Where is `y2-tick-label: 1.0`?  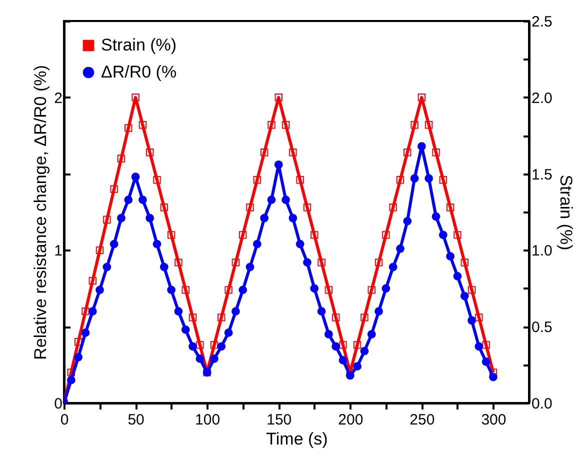
y2-tick-label: 1.0 is located at coordinates (542, 251).